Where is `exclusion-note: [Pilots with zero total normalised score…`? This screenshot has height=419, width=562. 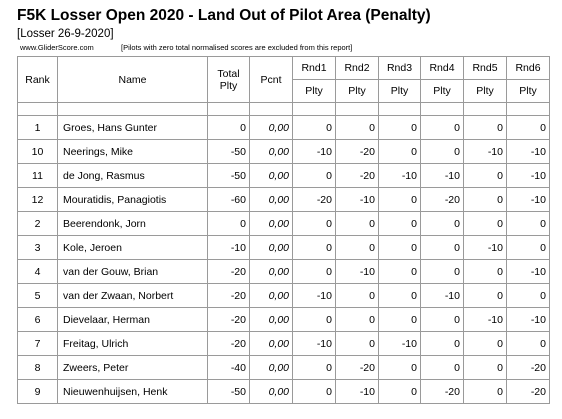 exclusion-note: [Pilots with zero total normalised score… is located at coordinates (237, 47).